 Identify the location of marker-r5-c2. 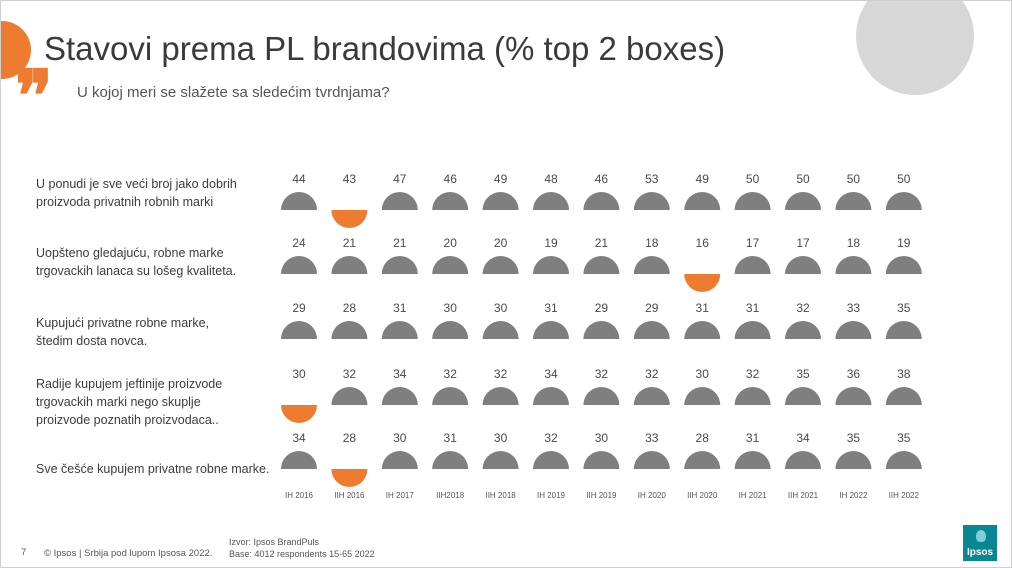
(349, 478).